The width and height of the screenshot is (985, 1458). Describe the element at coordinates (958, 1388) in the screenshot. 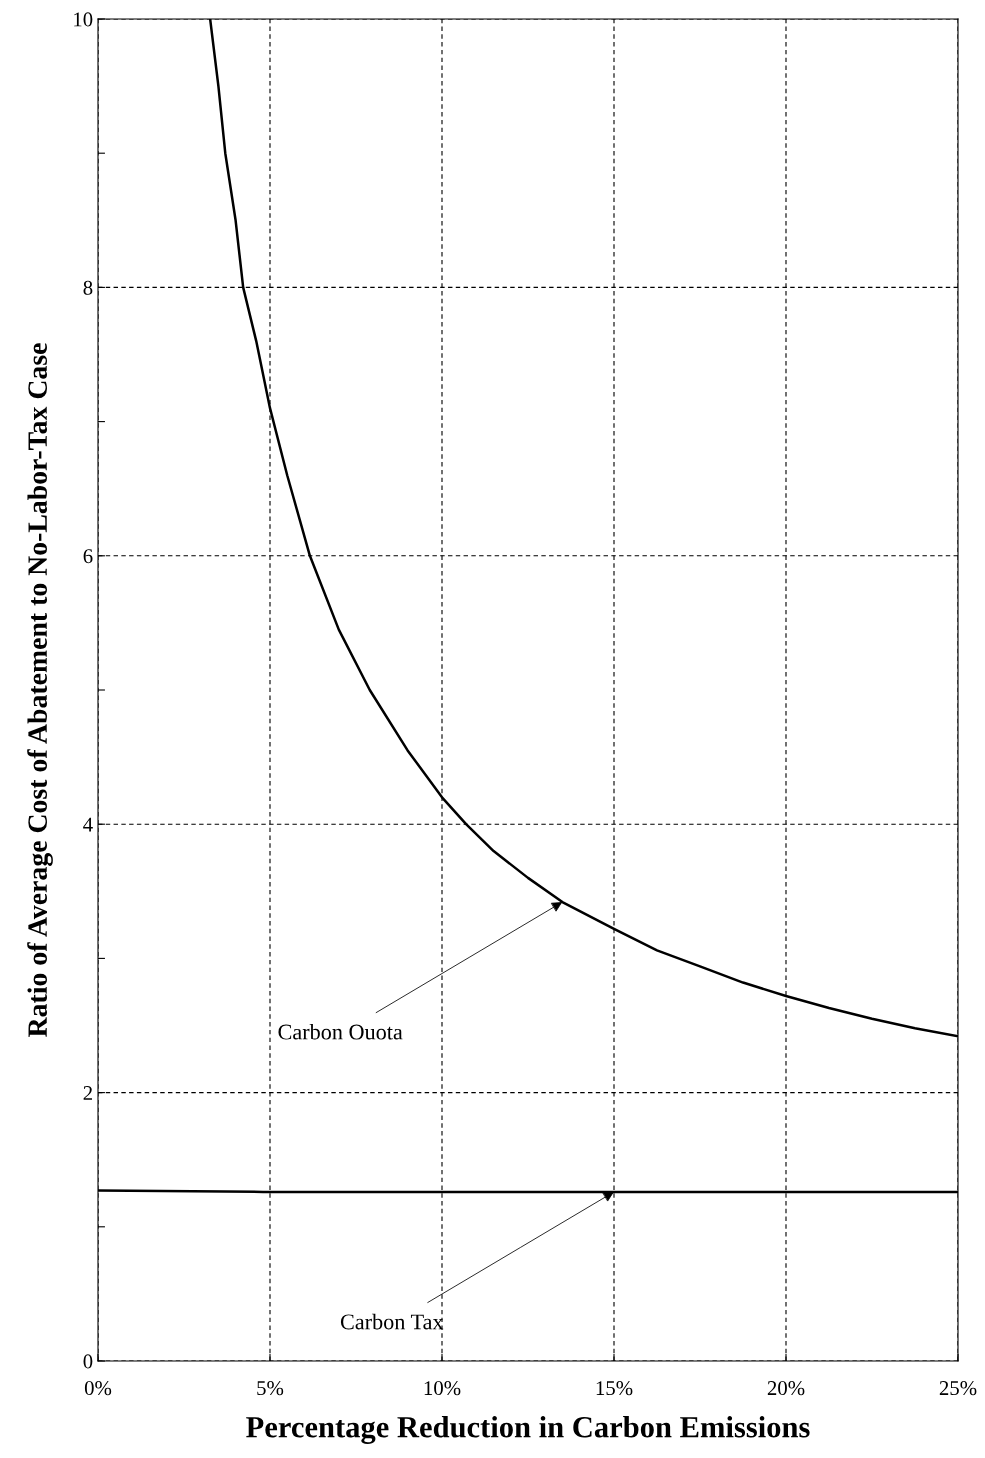

I see `x-tick-label: 25%` at that location.